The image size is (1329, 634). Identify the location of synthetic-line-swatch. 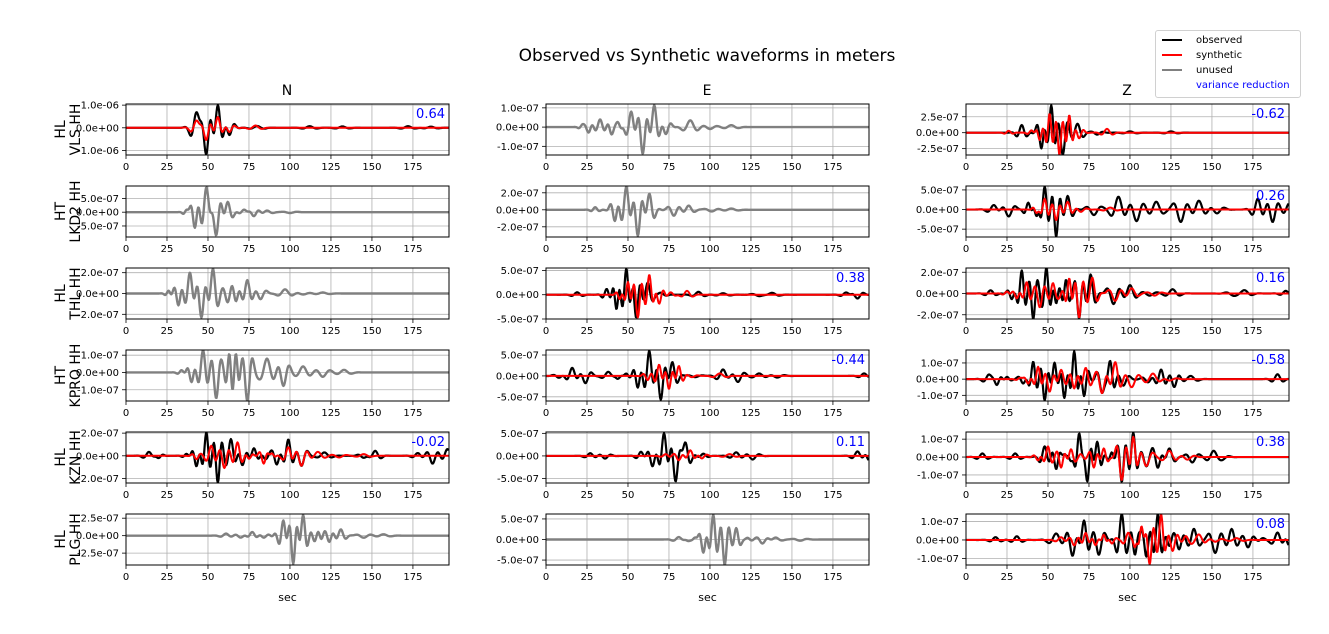
(1172, 55).